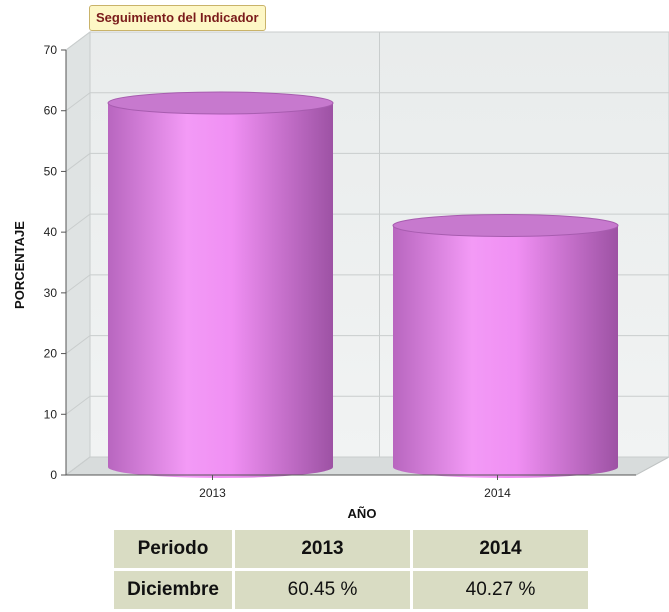 This screenshot has height=612, width=669. Describe the element at coordinates (173, 549) in the screenshot. I see `table-header-cell: Periodo` at that location.